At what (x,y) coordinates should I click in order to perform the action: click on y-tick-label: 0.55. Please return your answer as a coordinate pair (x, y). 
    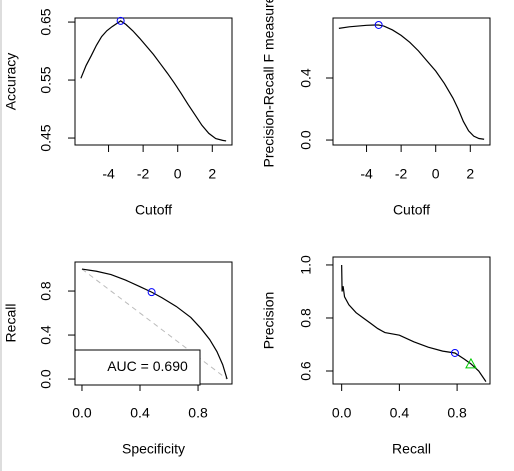
    Looking at the image, I should click on (46, 79).